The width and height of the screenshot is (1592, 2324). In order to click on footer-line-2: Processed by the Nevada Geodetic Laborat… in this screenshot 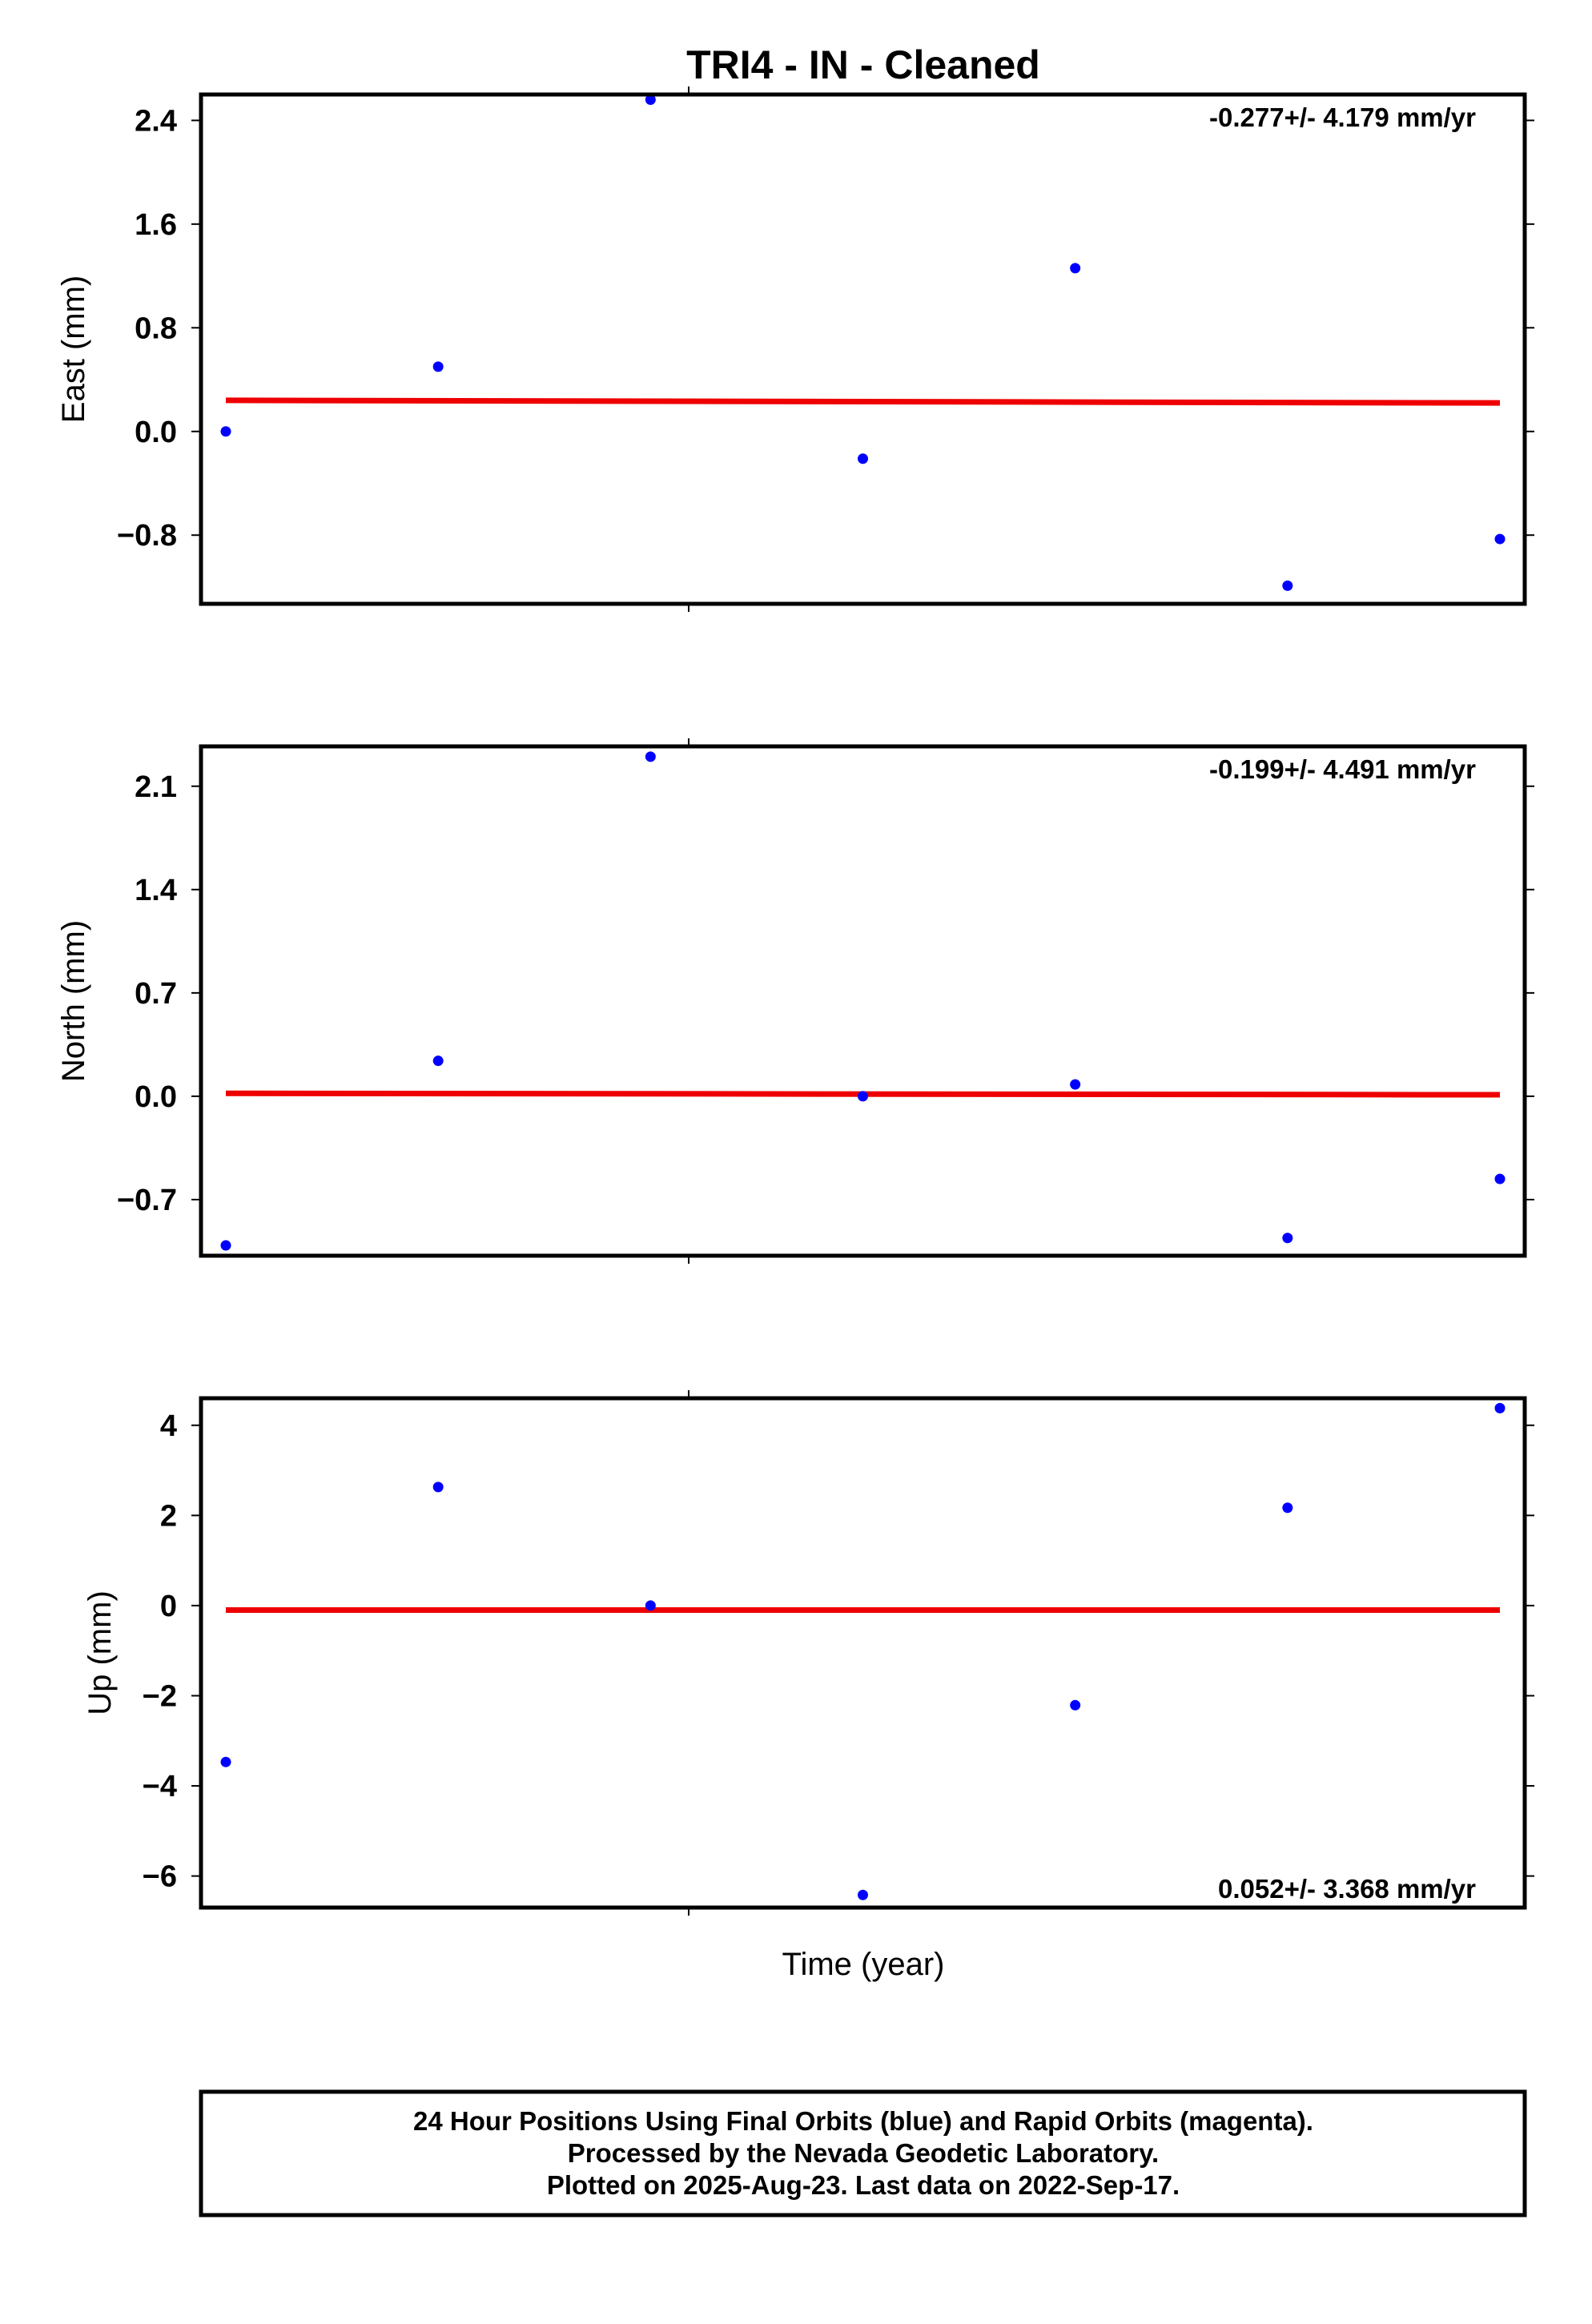, I will do `click(864, 2153)`.